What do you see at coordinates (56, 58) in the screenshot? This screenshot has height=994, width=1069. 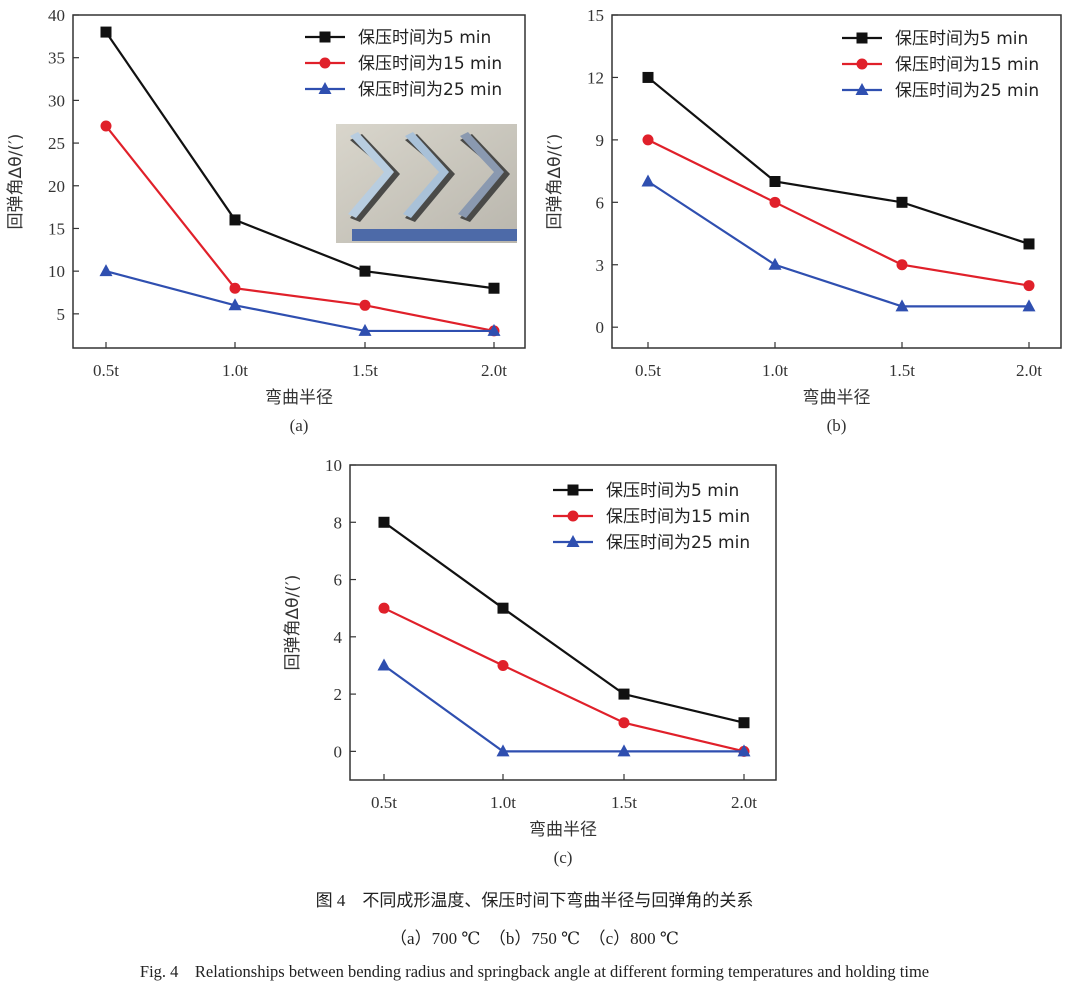 I see `y-tick-label: 35` at bounding box center [56, 58].